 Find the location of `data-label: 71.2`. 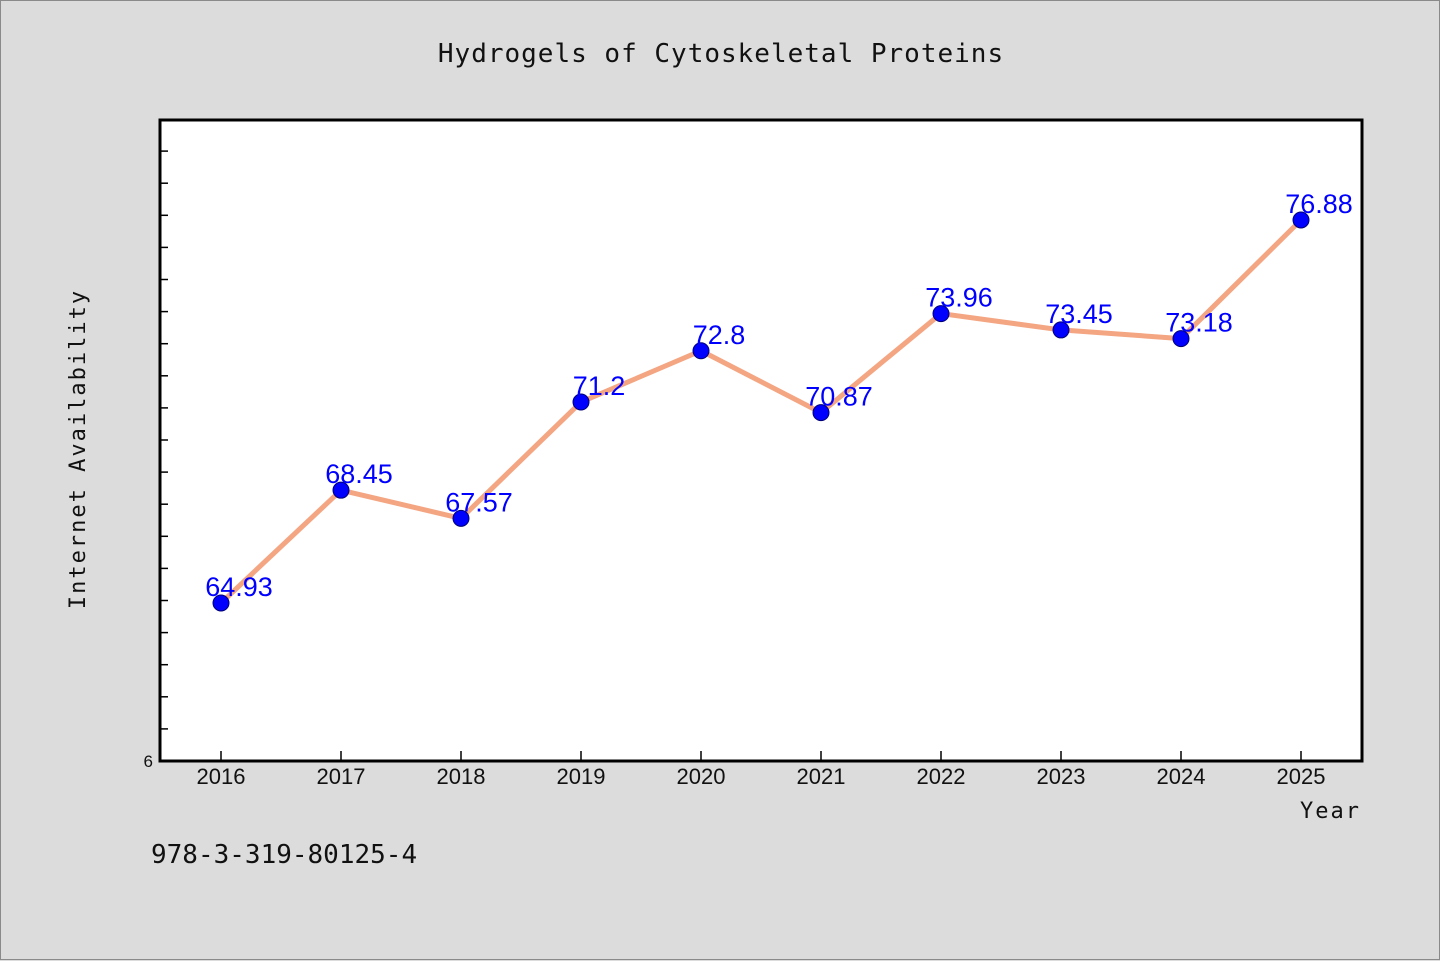

data-label: 71.2 is located at coordinates (599, 386).